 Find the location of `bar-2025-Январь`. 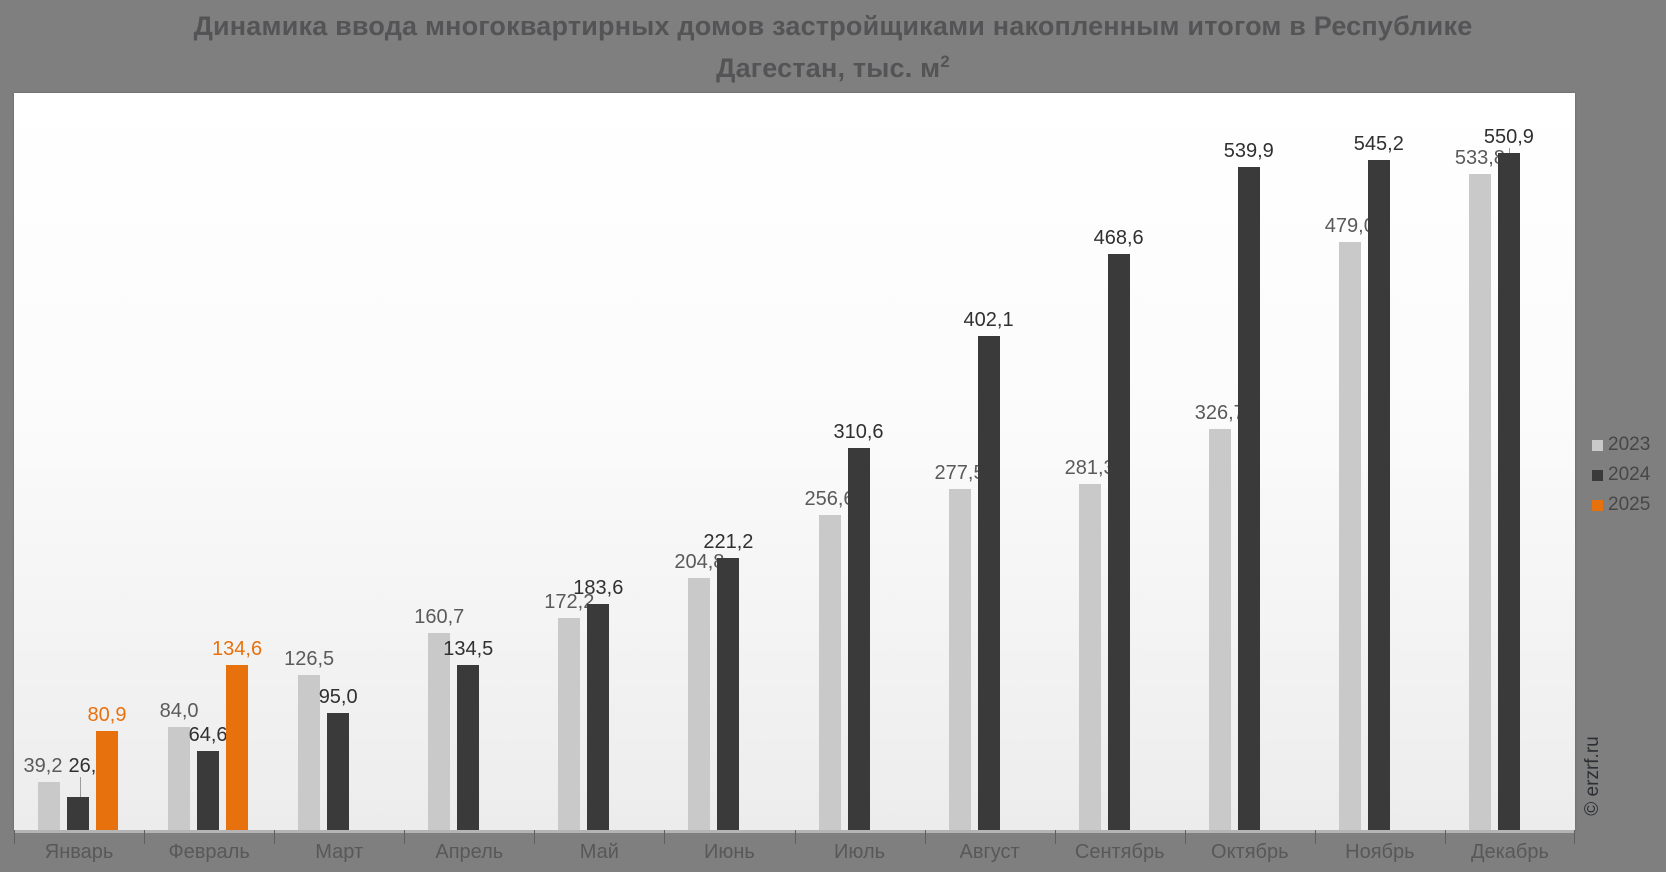

bar-2025-Январь is located at coordinates (107, 780).